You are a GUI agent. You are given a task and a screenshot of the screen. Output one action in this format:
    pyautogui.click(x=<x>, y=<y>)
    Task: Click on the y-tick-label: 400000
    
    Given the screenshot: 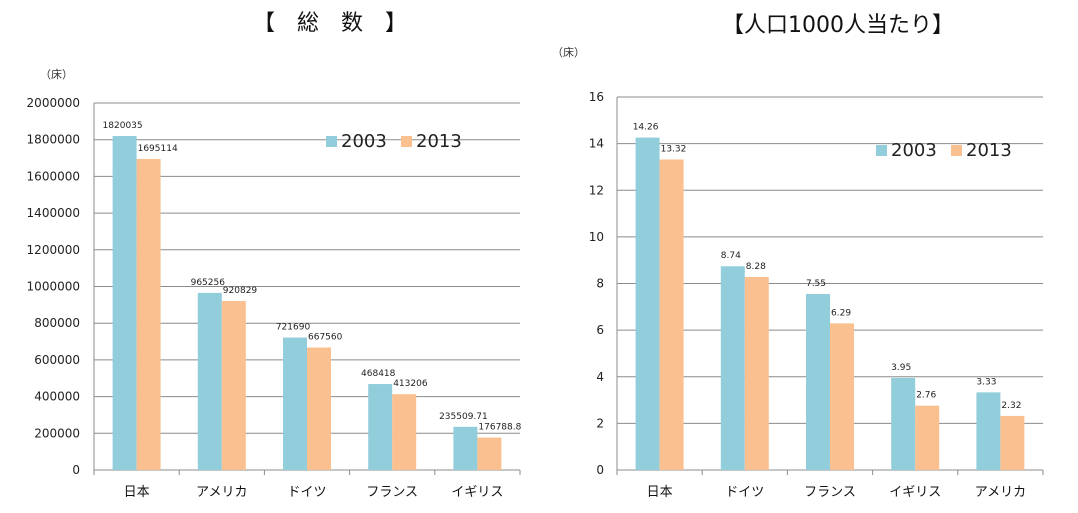 What is the action you would take?
    pyautogui.click(x=57, y=397)
    